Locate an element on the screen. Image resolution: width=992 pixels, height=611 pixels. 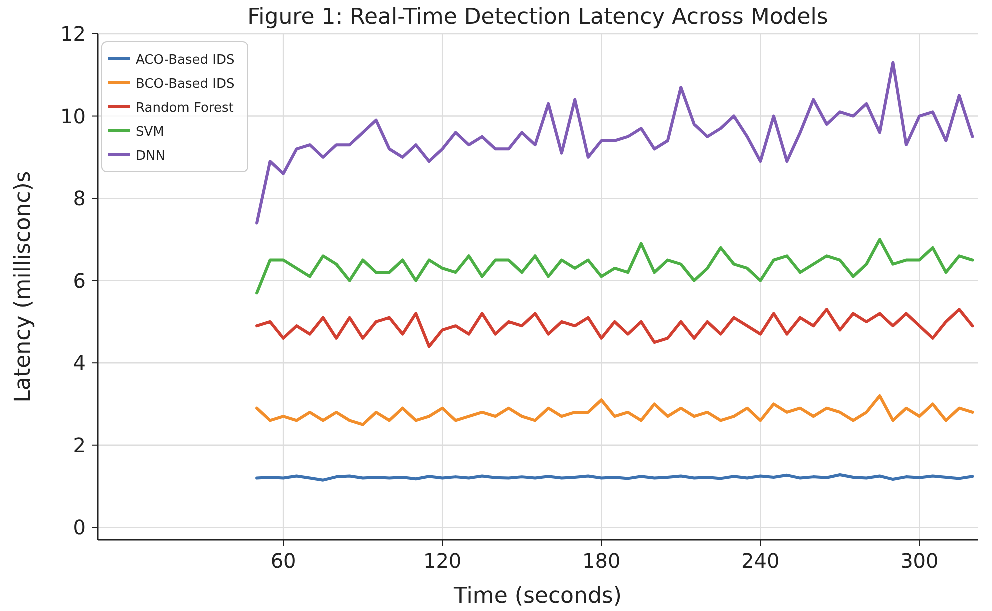
x-tick-label: 60 is located at coordinates (283, 561).